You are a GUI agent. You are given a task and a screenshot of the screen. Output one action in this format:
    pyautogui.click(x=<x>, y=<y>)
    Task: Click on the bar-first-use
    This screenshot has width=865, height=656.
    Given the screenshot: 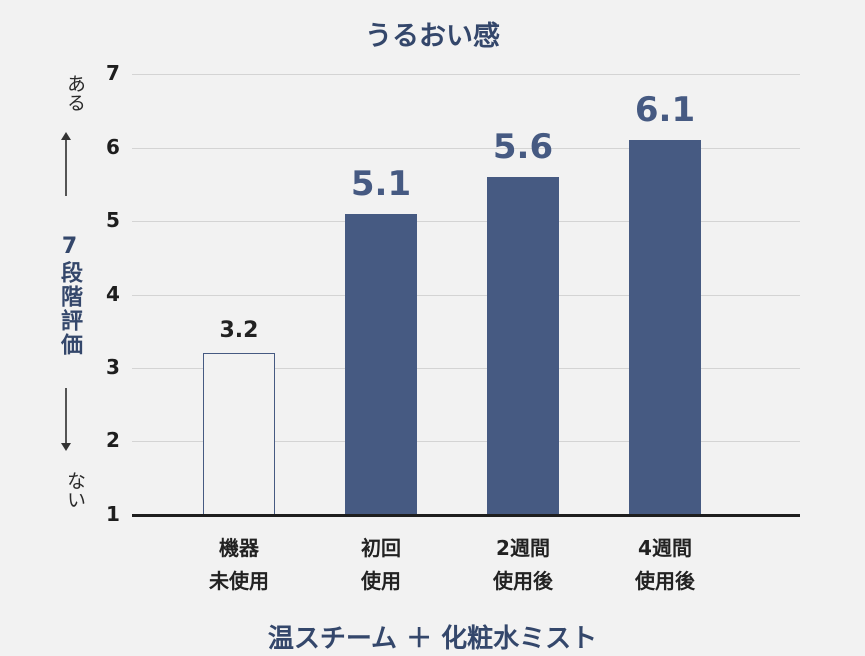 What is the action you would take?
    pyautogui.click(x=381, y=364)
    